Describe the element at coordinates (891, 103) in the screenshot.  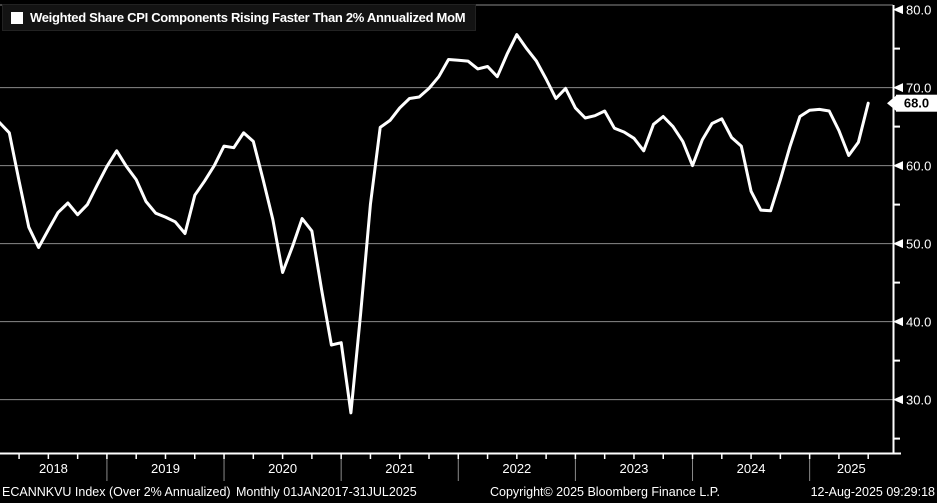
I see `last-value-tag-arrow` at that location.